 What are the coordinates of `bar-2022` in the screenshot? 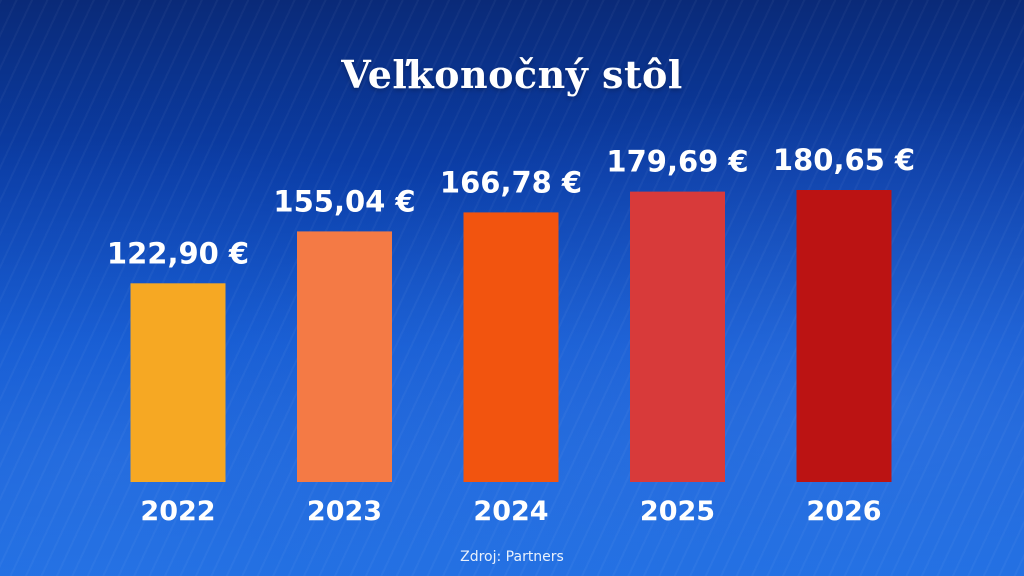 It's located at (178, 382).